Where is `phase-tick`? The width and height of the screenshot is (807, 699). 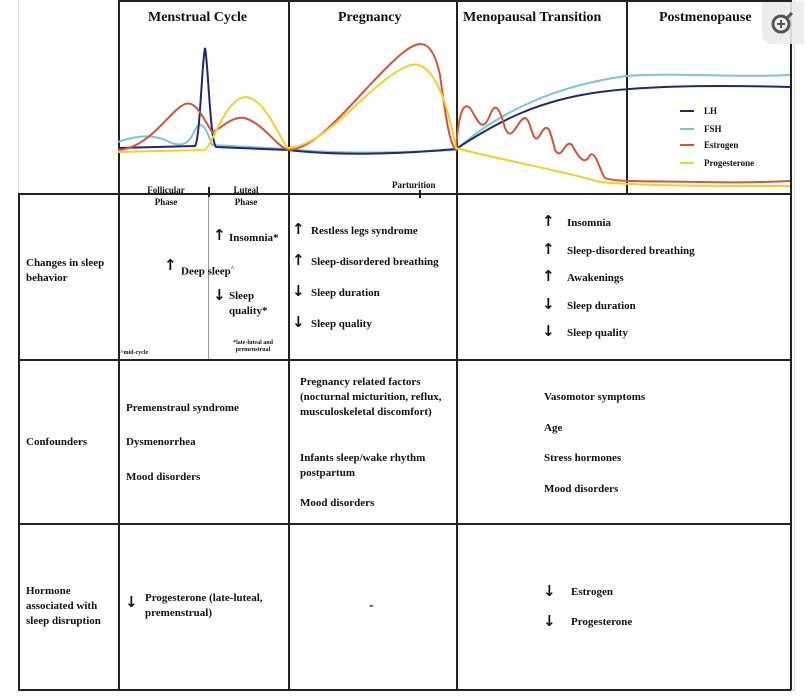 phase-tick is located at coordinates (209, 192).